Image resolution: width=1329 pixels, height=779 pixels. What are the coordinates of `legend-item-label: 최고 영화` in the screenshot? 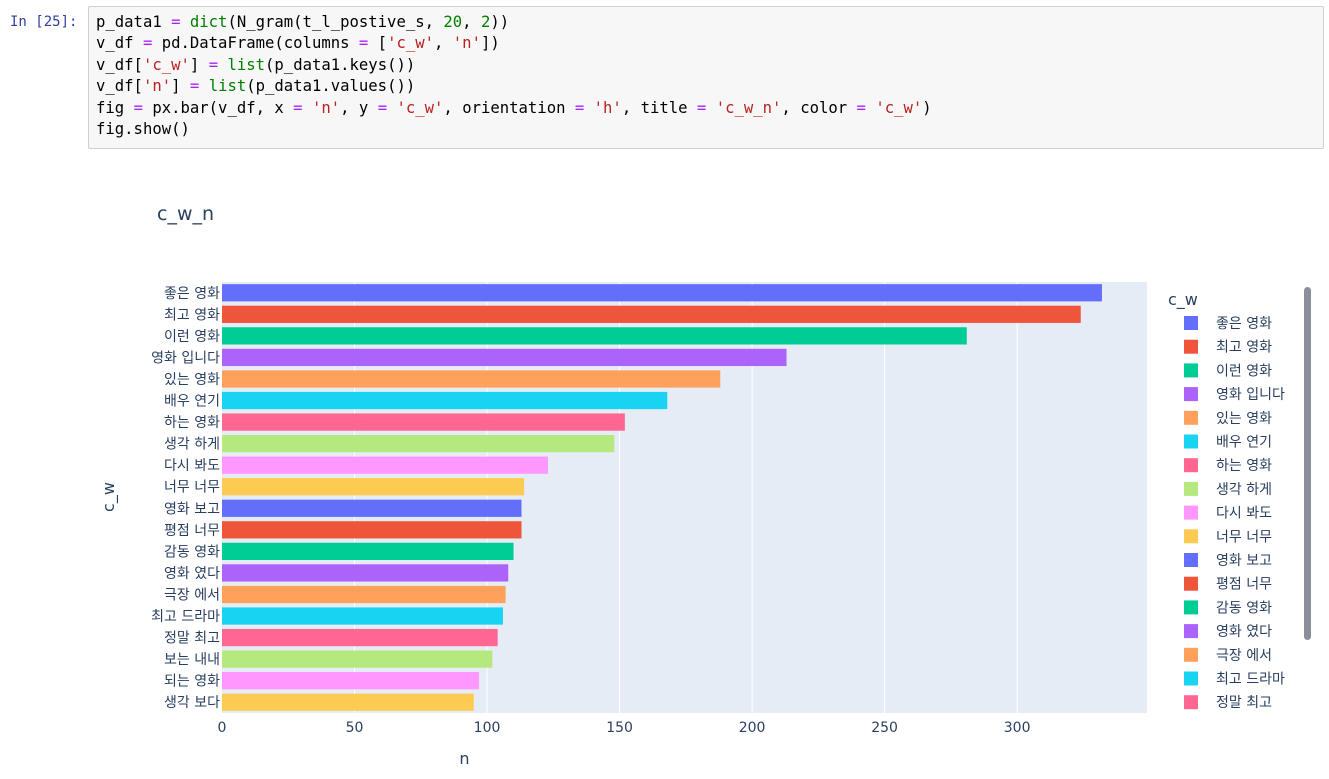 It's located at (1244, 348).